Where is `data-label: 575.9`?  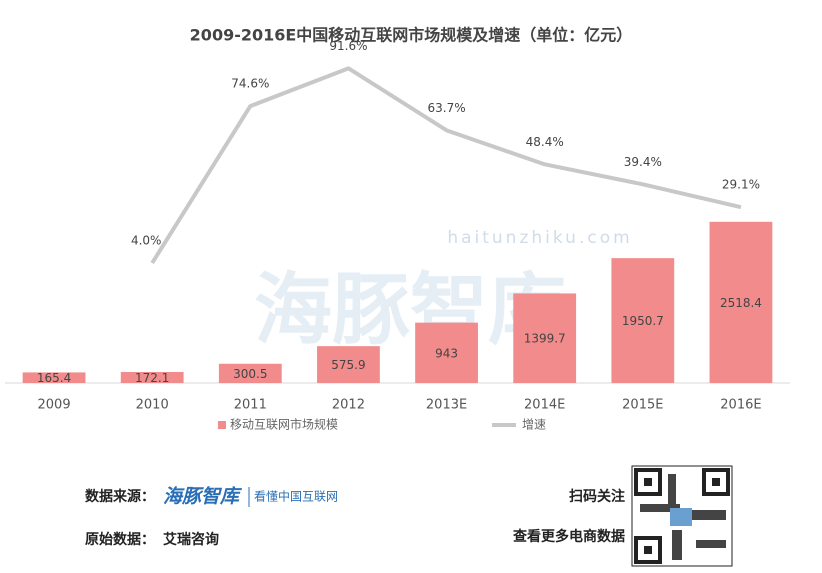 data-label: 575.9 is located at coordinates (348, 365).